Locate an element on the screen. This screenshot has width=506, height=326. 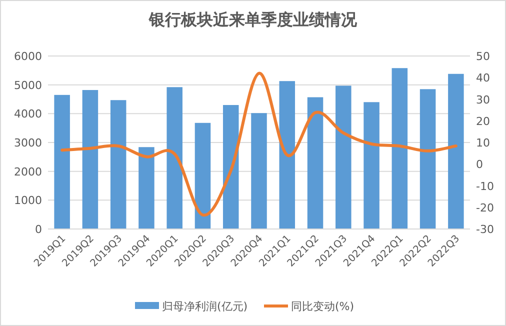
y-tick-label: 6000 is located at coordinates (28, 56).